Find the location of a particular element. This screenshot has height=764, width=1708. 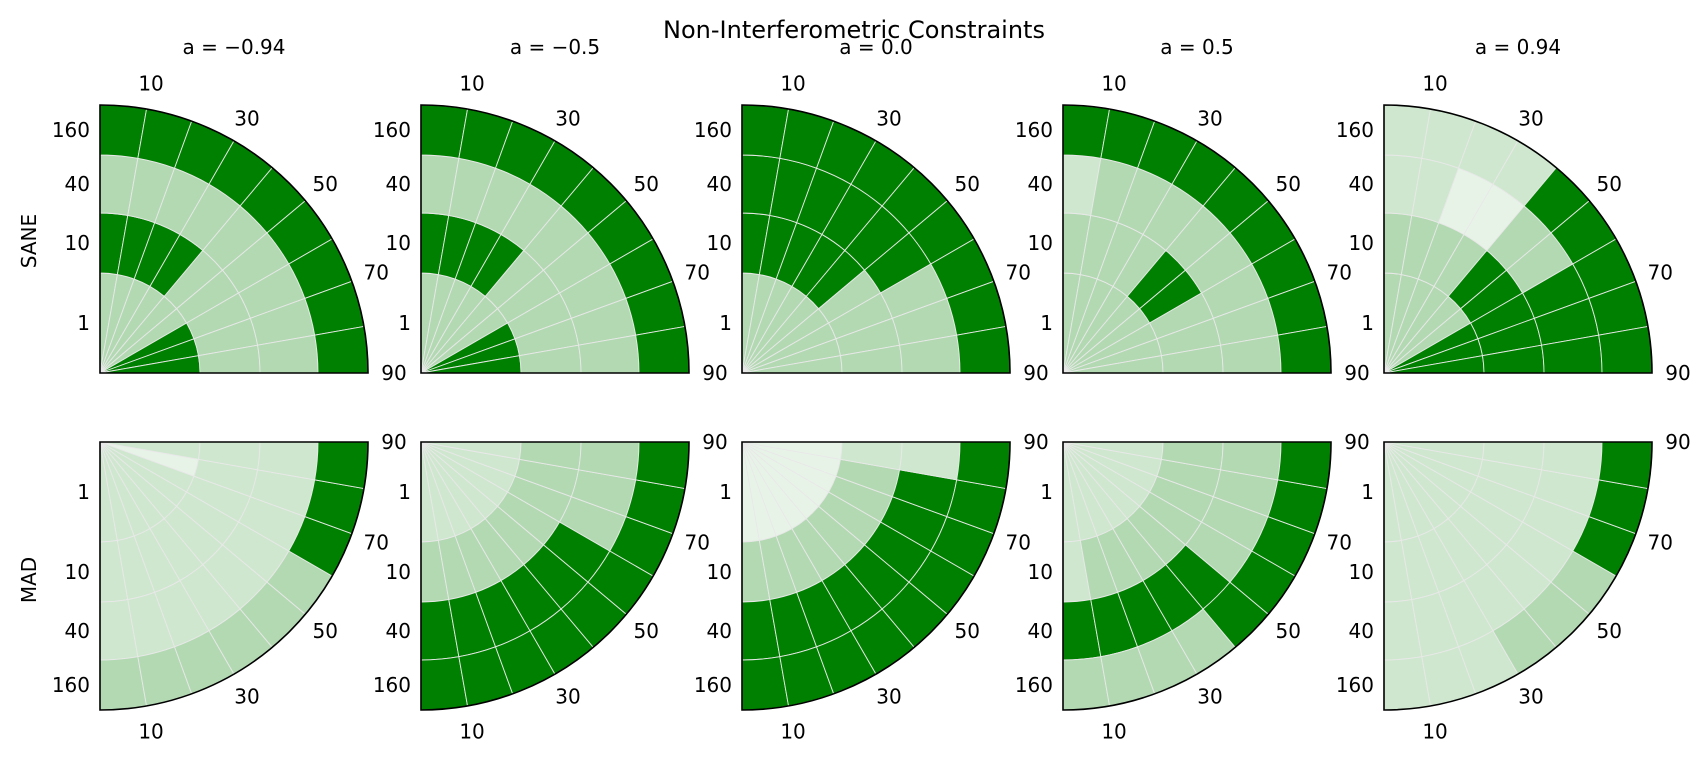

row-label: SANE is located at coordinates (29, 241).